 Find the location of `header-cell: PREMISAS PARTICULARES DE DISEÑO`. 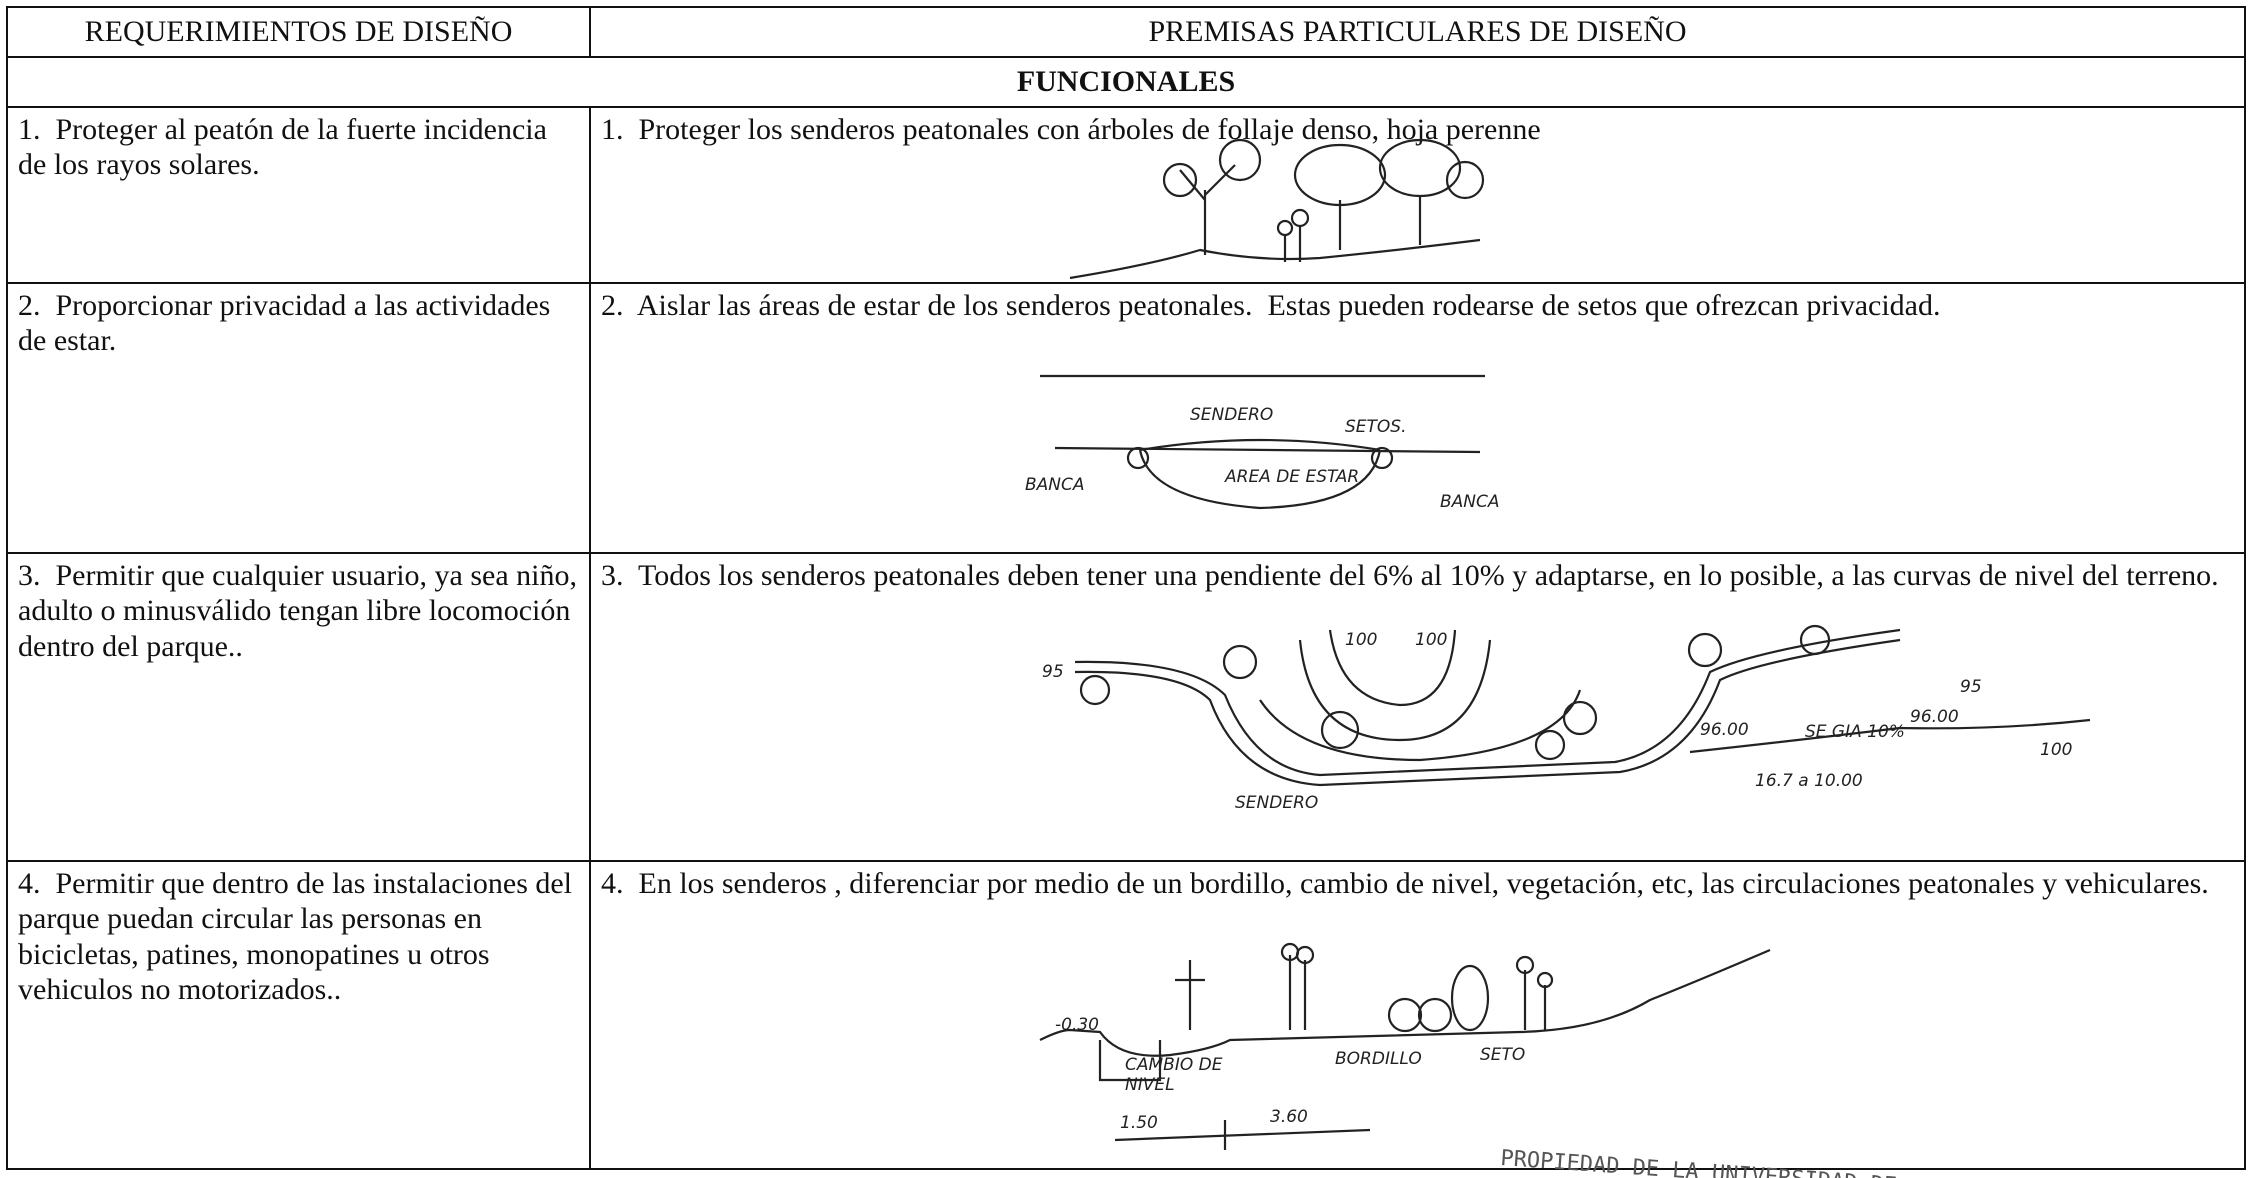

header-cell: PREMISAS PARTICULARES DE DISEÑO is located at coordinates (1417, 32).